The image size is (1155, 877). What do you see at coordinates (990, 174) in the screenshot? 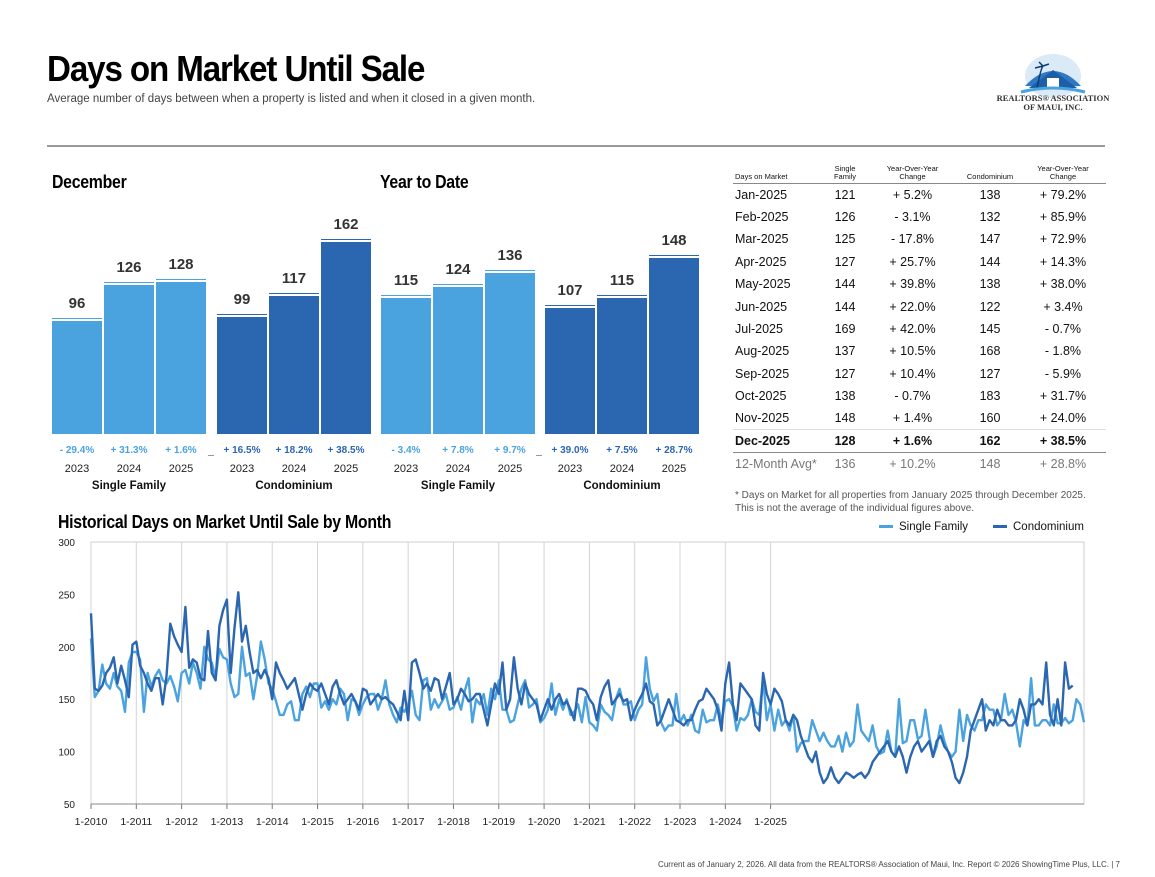
I see `header-condo: Condominium` at bounding box center [990, 174].